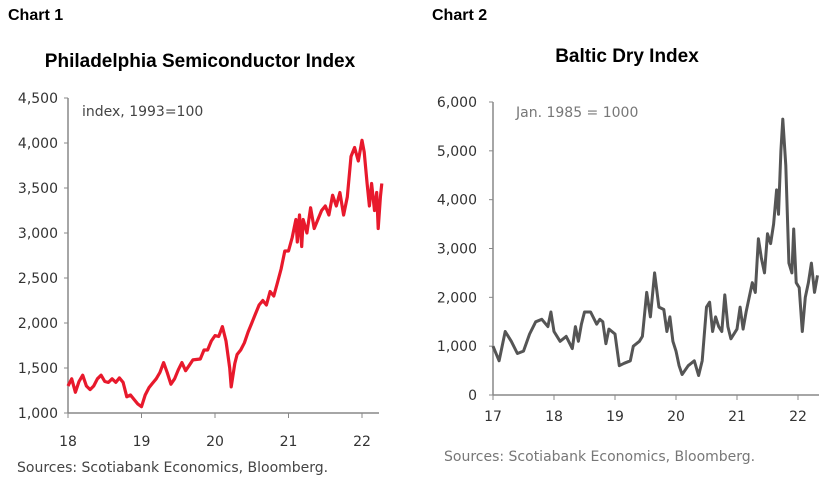 The height and width of the screenshot is (483, 828). I want to click on chart1-annotation: index, 1993=100, so click(142, 112).